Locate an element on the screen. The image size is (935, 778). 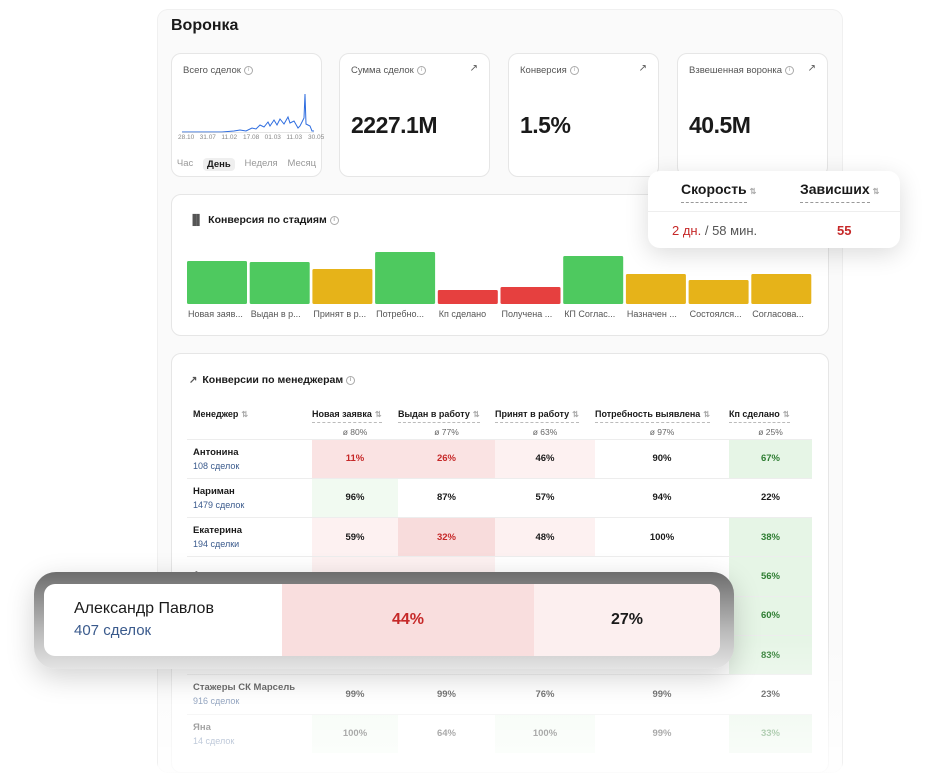
speed-value: 2 дн. / 58 мин. is located at coordinates (715, 230).